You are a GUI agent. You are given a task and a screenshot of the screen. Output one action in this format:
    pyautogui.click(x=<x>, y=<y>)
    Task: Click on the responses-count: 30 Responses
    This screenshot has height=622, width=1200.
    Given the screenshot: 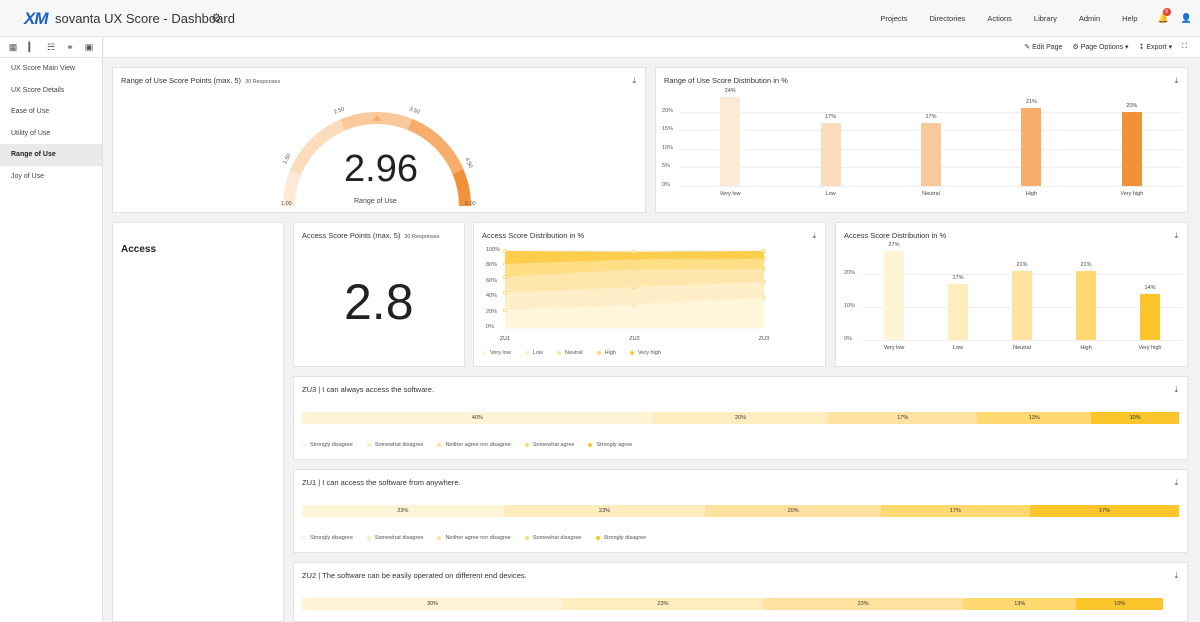 What is the action you would take?
    pyautogui.click(x=263, y=82)
    